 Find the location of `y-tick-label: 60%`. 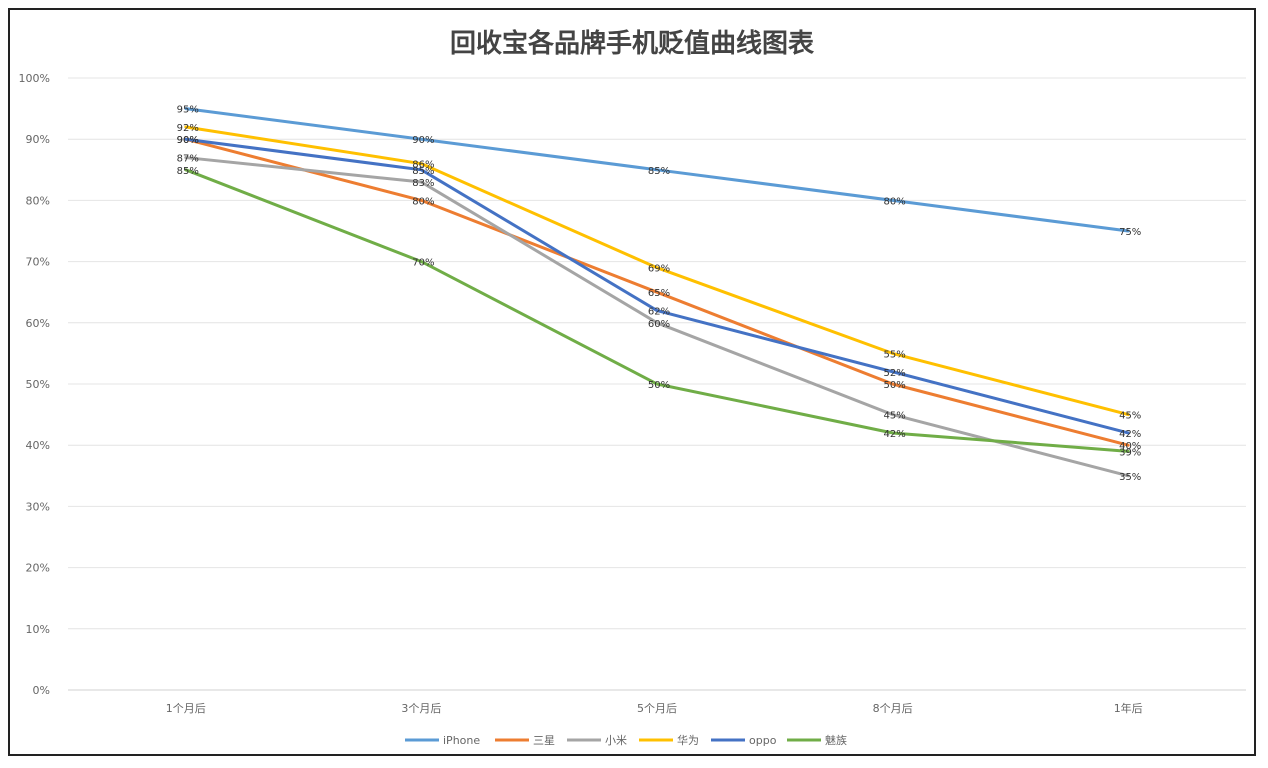

y-tick-label: 60% is located at coordinates (38, 323).